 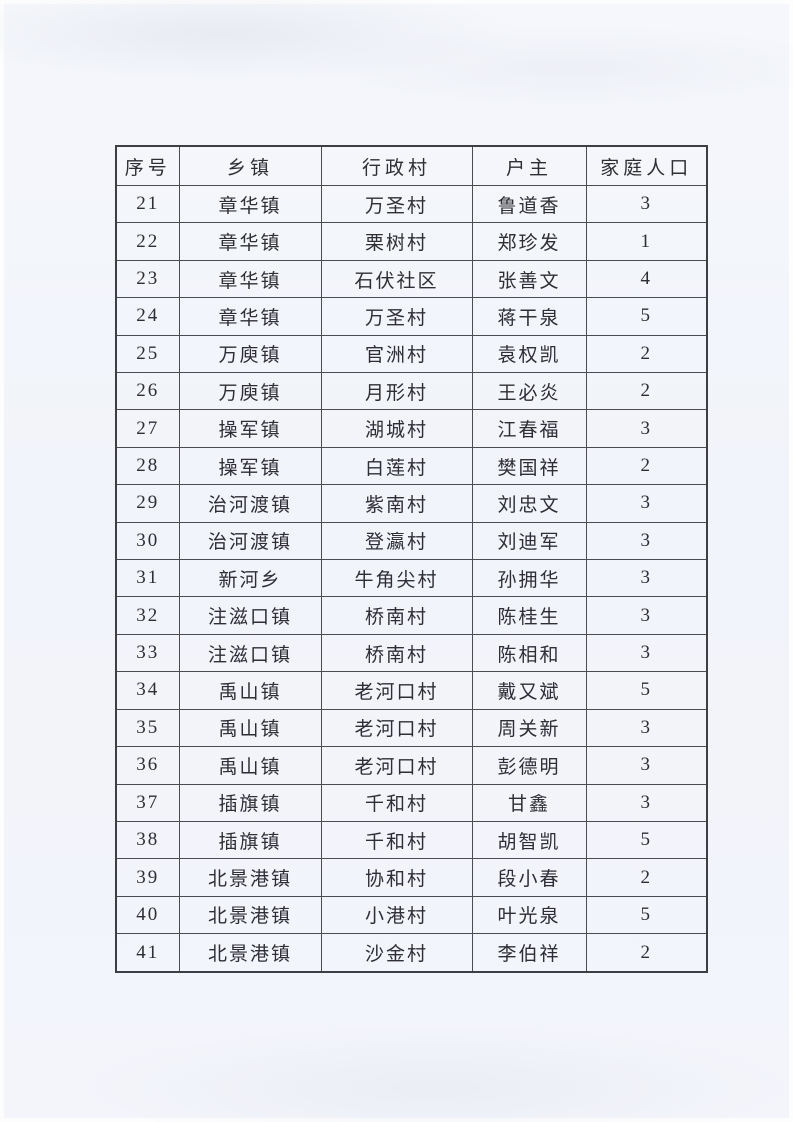 What do you see at coordinates (396, 279) in the screenshot?
I see `table-cell: 石伏社区` at bounding box center [396, 279].